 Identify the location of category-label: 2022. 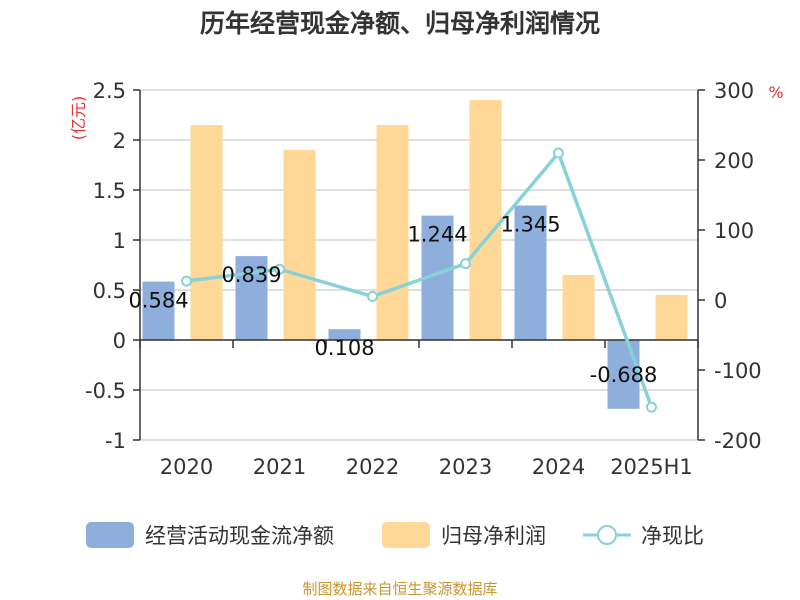
(372, 467).